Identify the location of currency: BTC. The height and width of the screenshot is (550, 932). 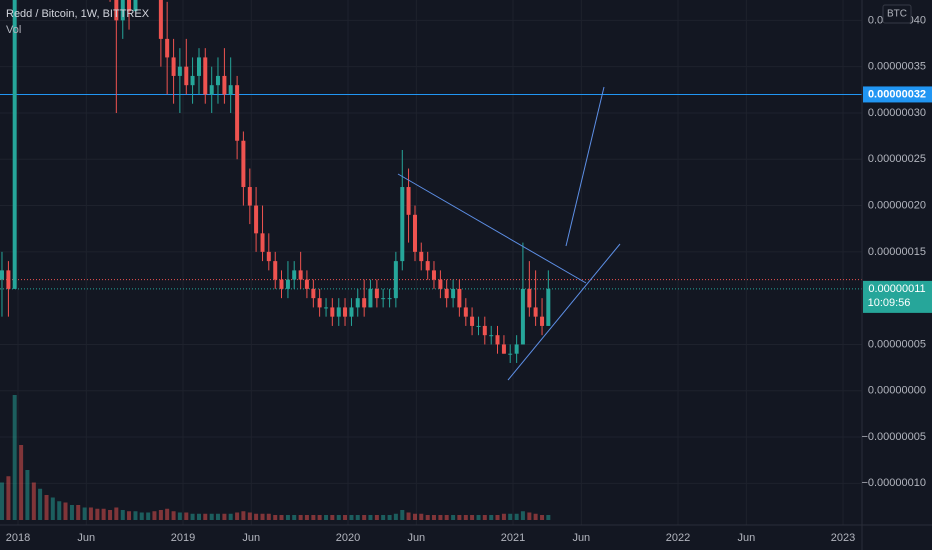
(897, 14).